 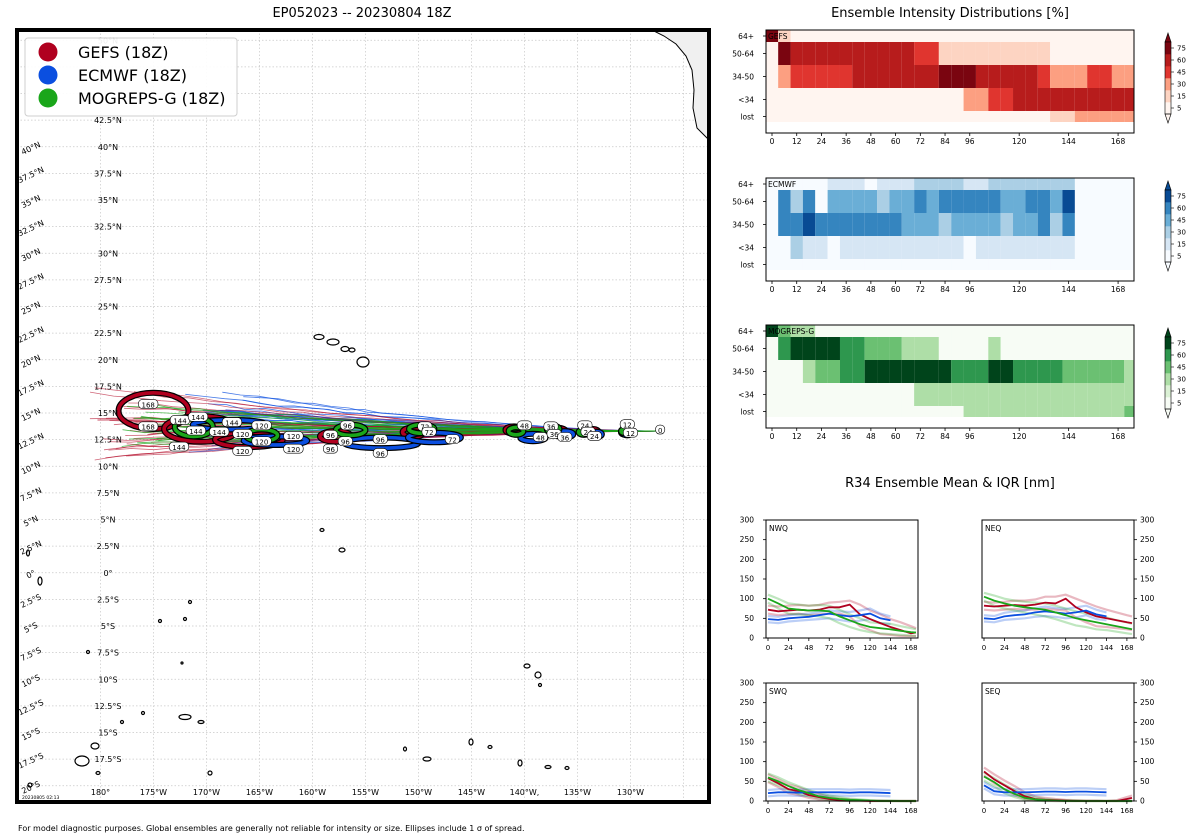 What do you see at coordinates (797, 141) in the screenshot?
I see `heat-x-label: 12` at bounding box center [797, 141].